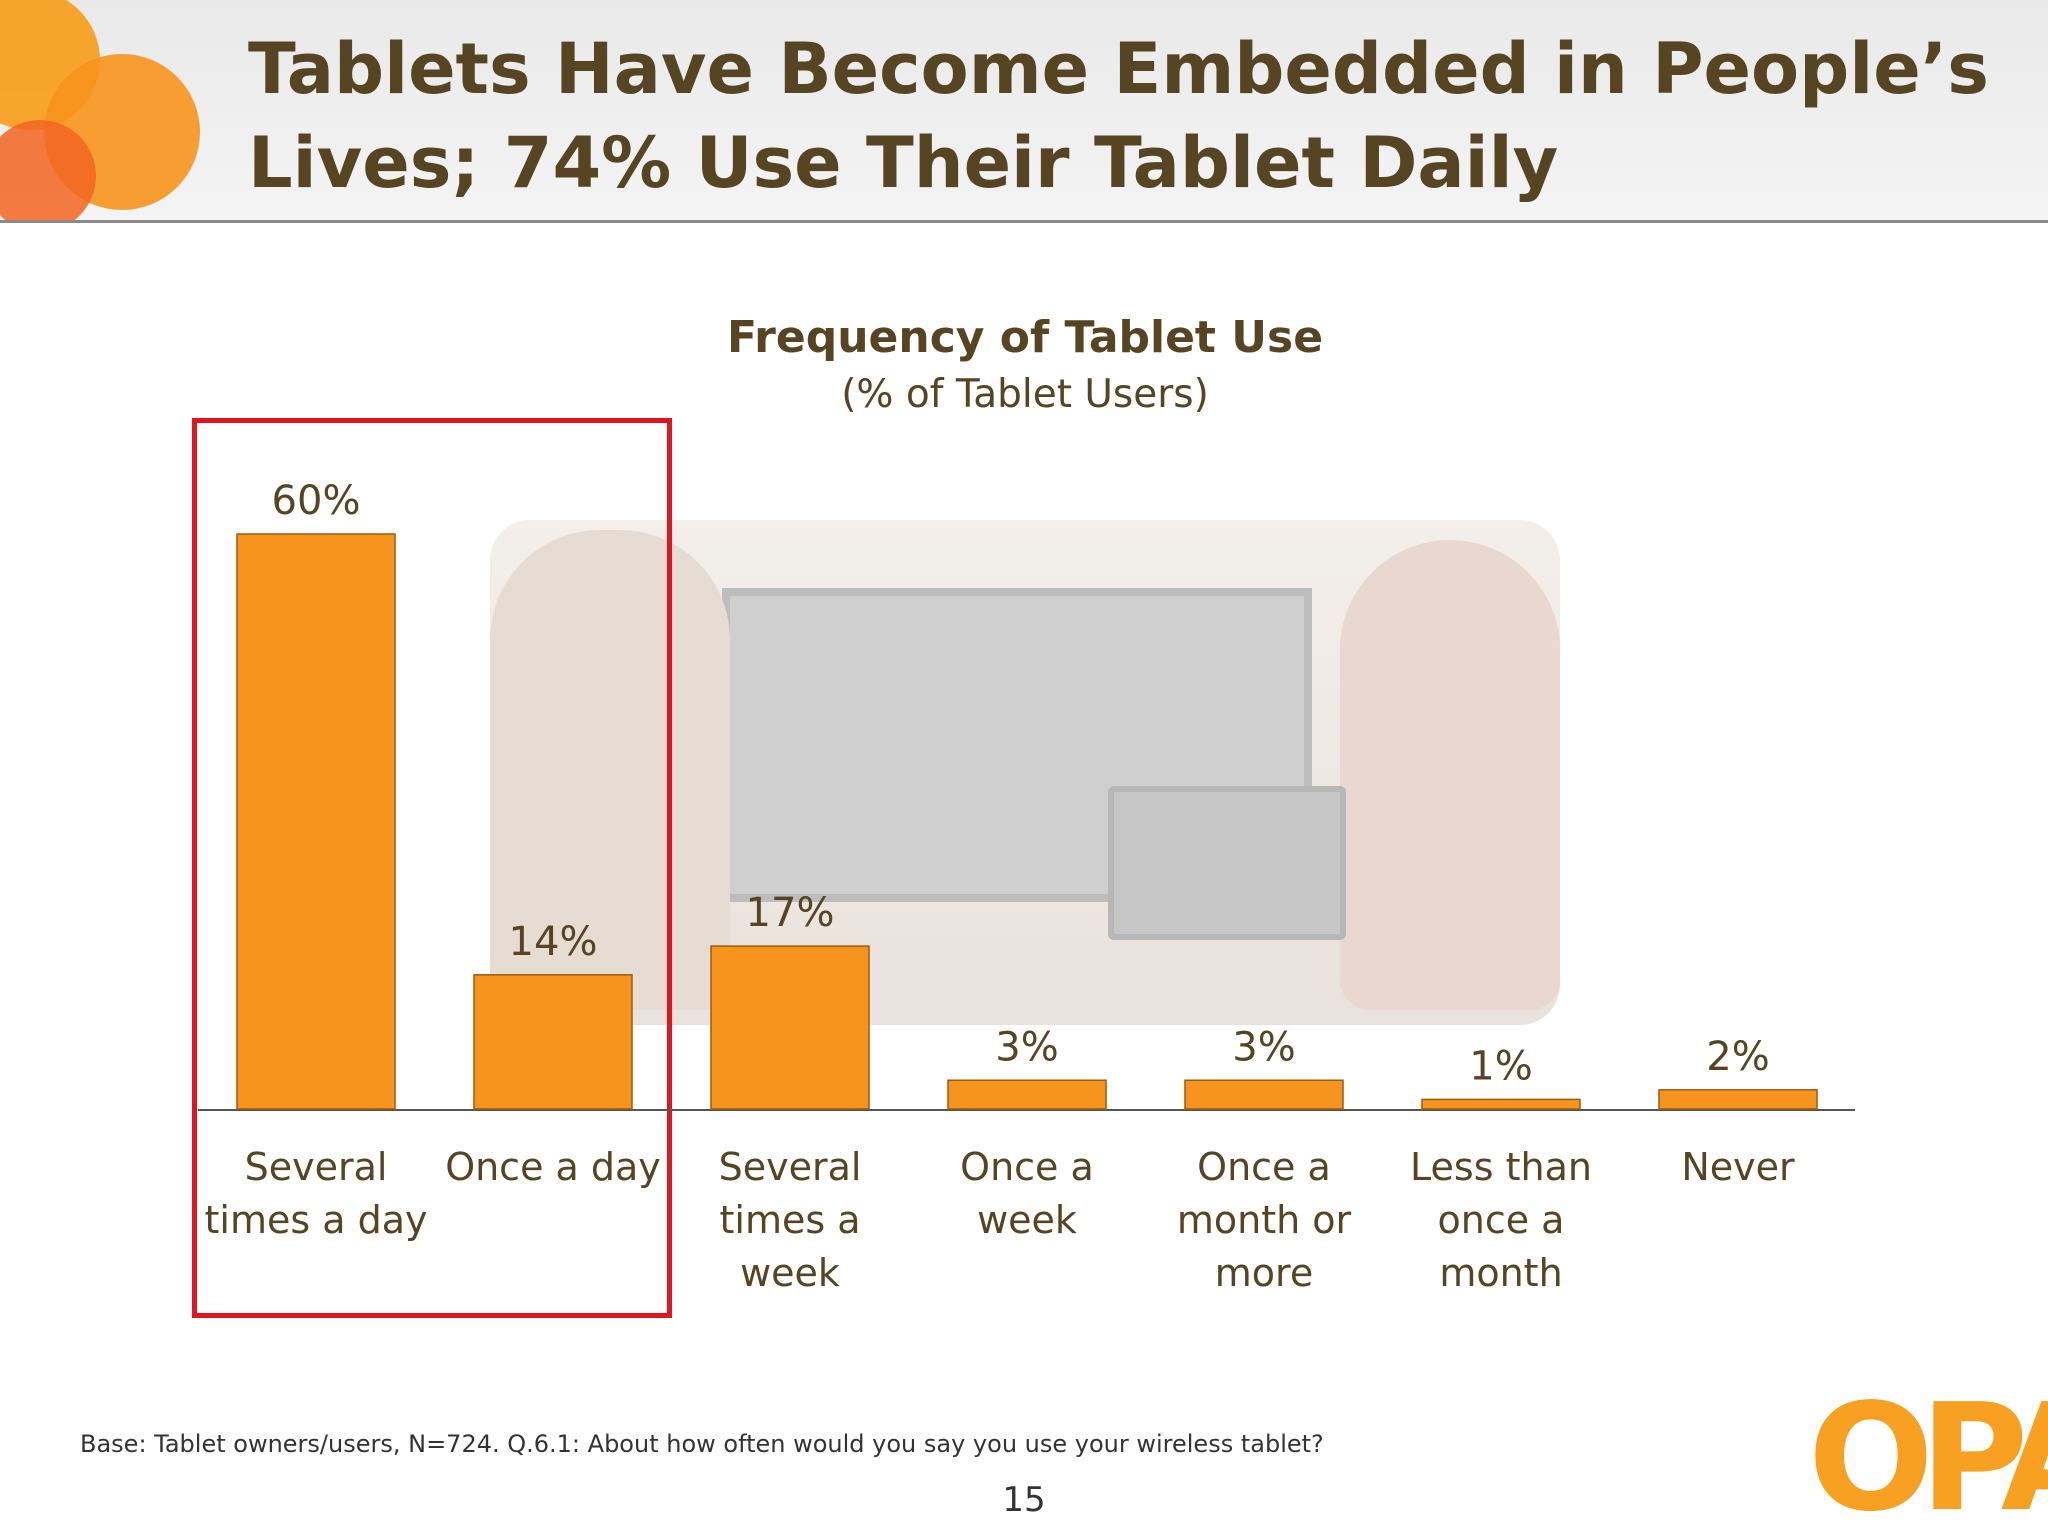 Image resolution: width=2048 pixels, height=1536 pixels. What do you see at coordinates (1027, 1193) in the screenshot?
I see `category-label-3: Once a week` at bounding box center [1027, 1193].